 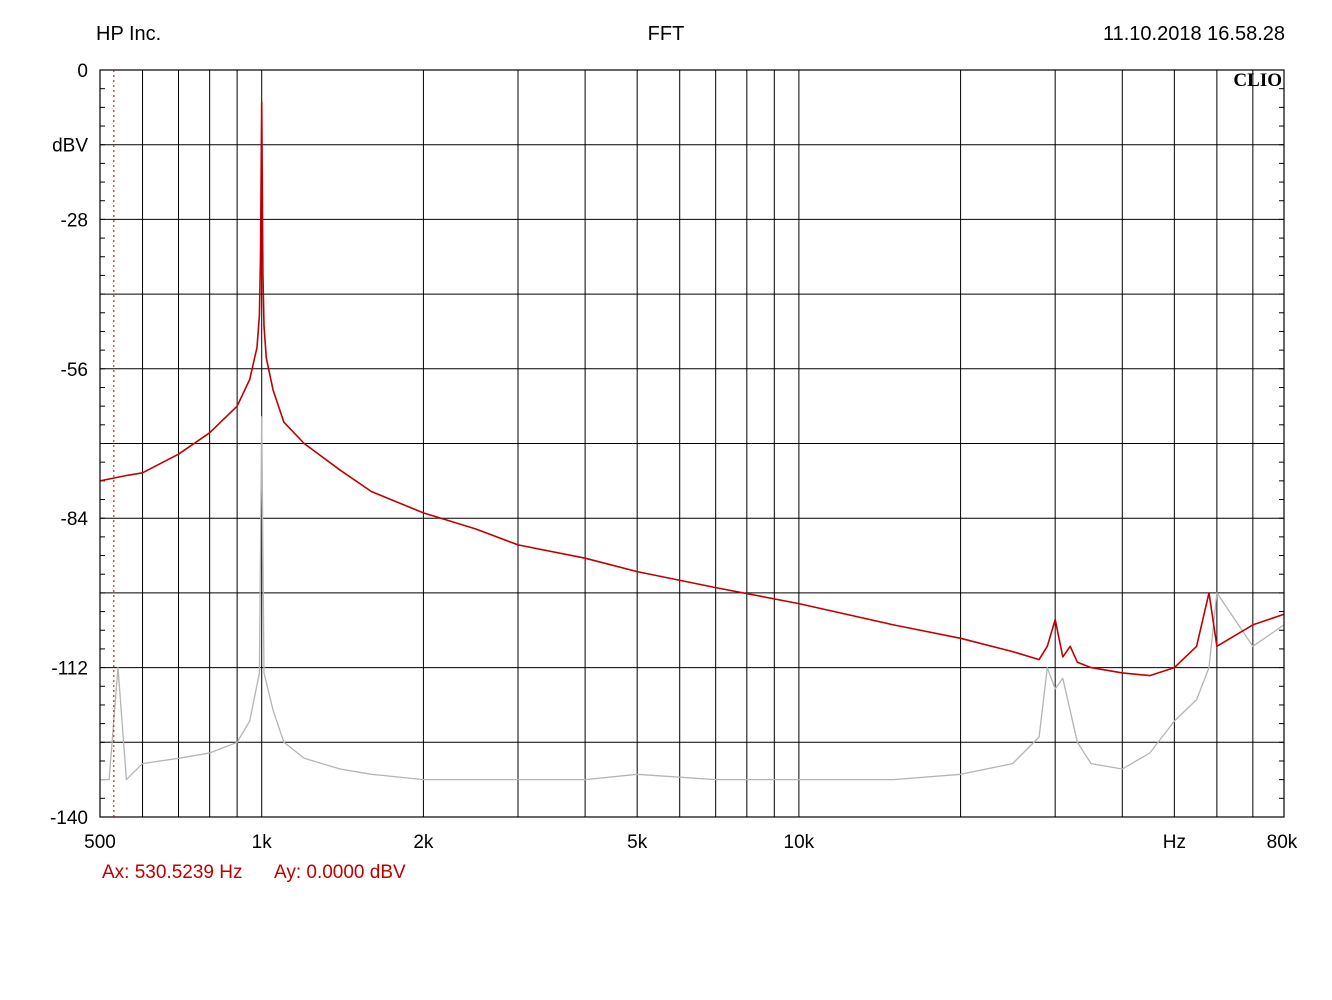 I want to click on y-tick-label: dBV, so click(x=70, y=146).